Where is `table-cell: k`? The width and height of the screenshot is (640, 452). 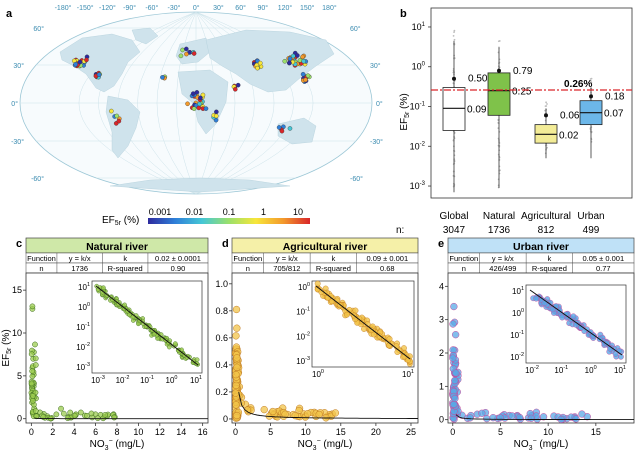
table-cell: k is located at coordinates (549, 258).